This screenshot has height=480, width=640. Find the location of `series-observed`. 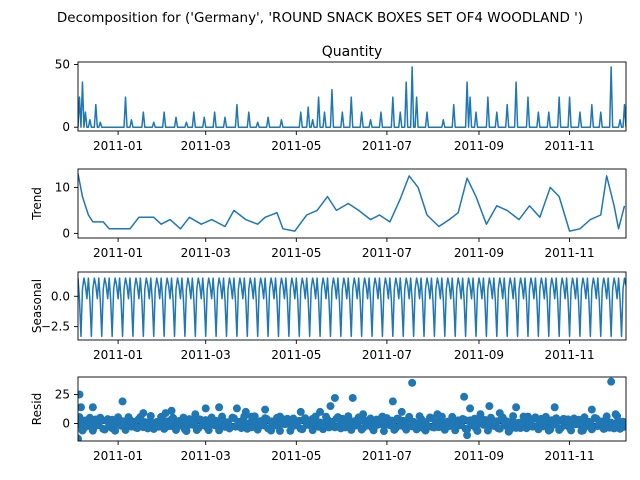

series-observed is located at coordinates (352, 97).